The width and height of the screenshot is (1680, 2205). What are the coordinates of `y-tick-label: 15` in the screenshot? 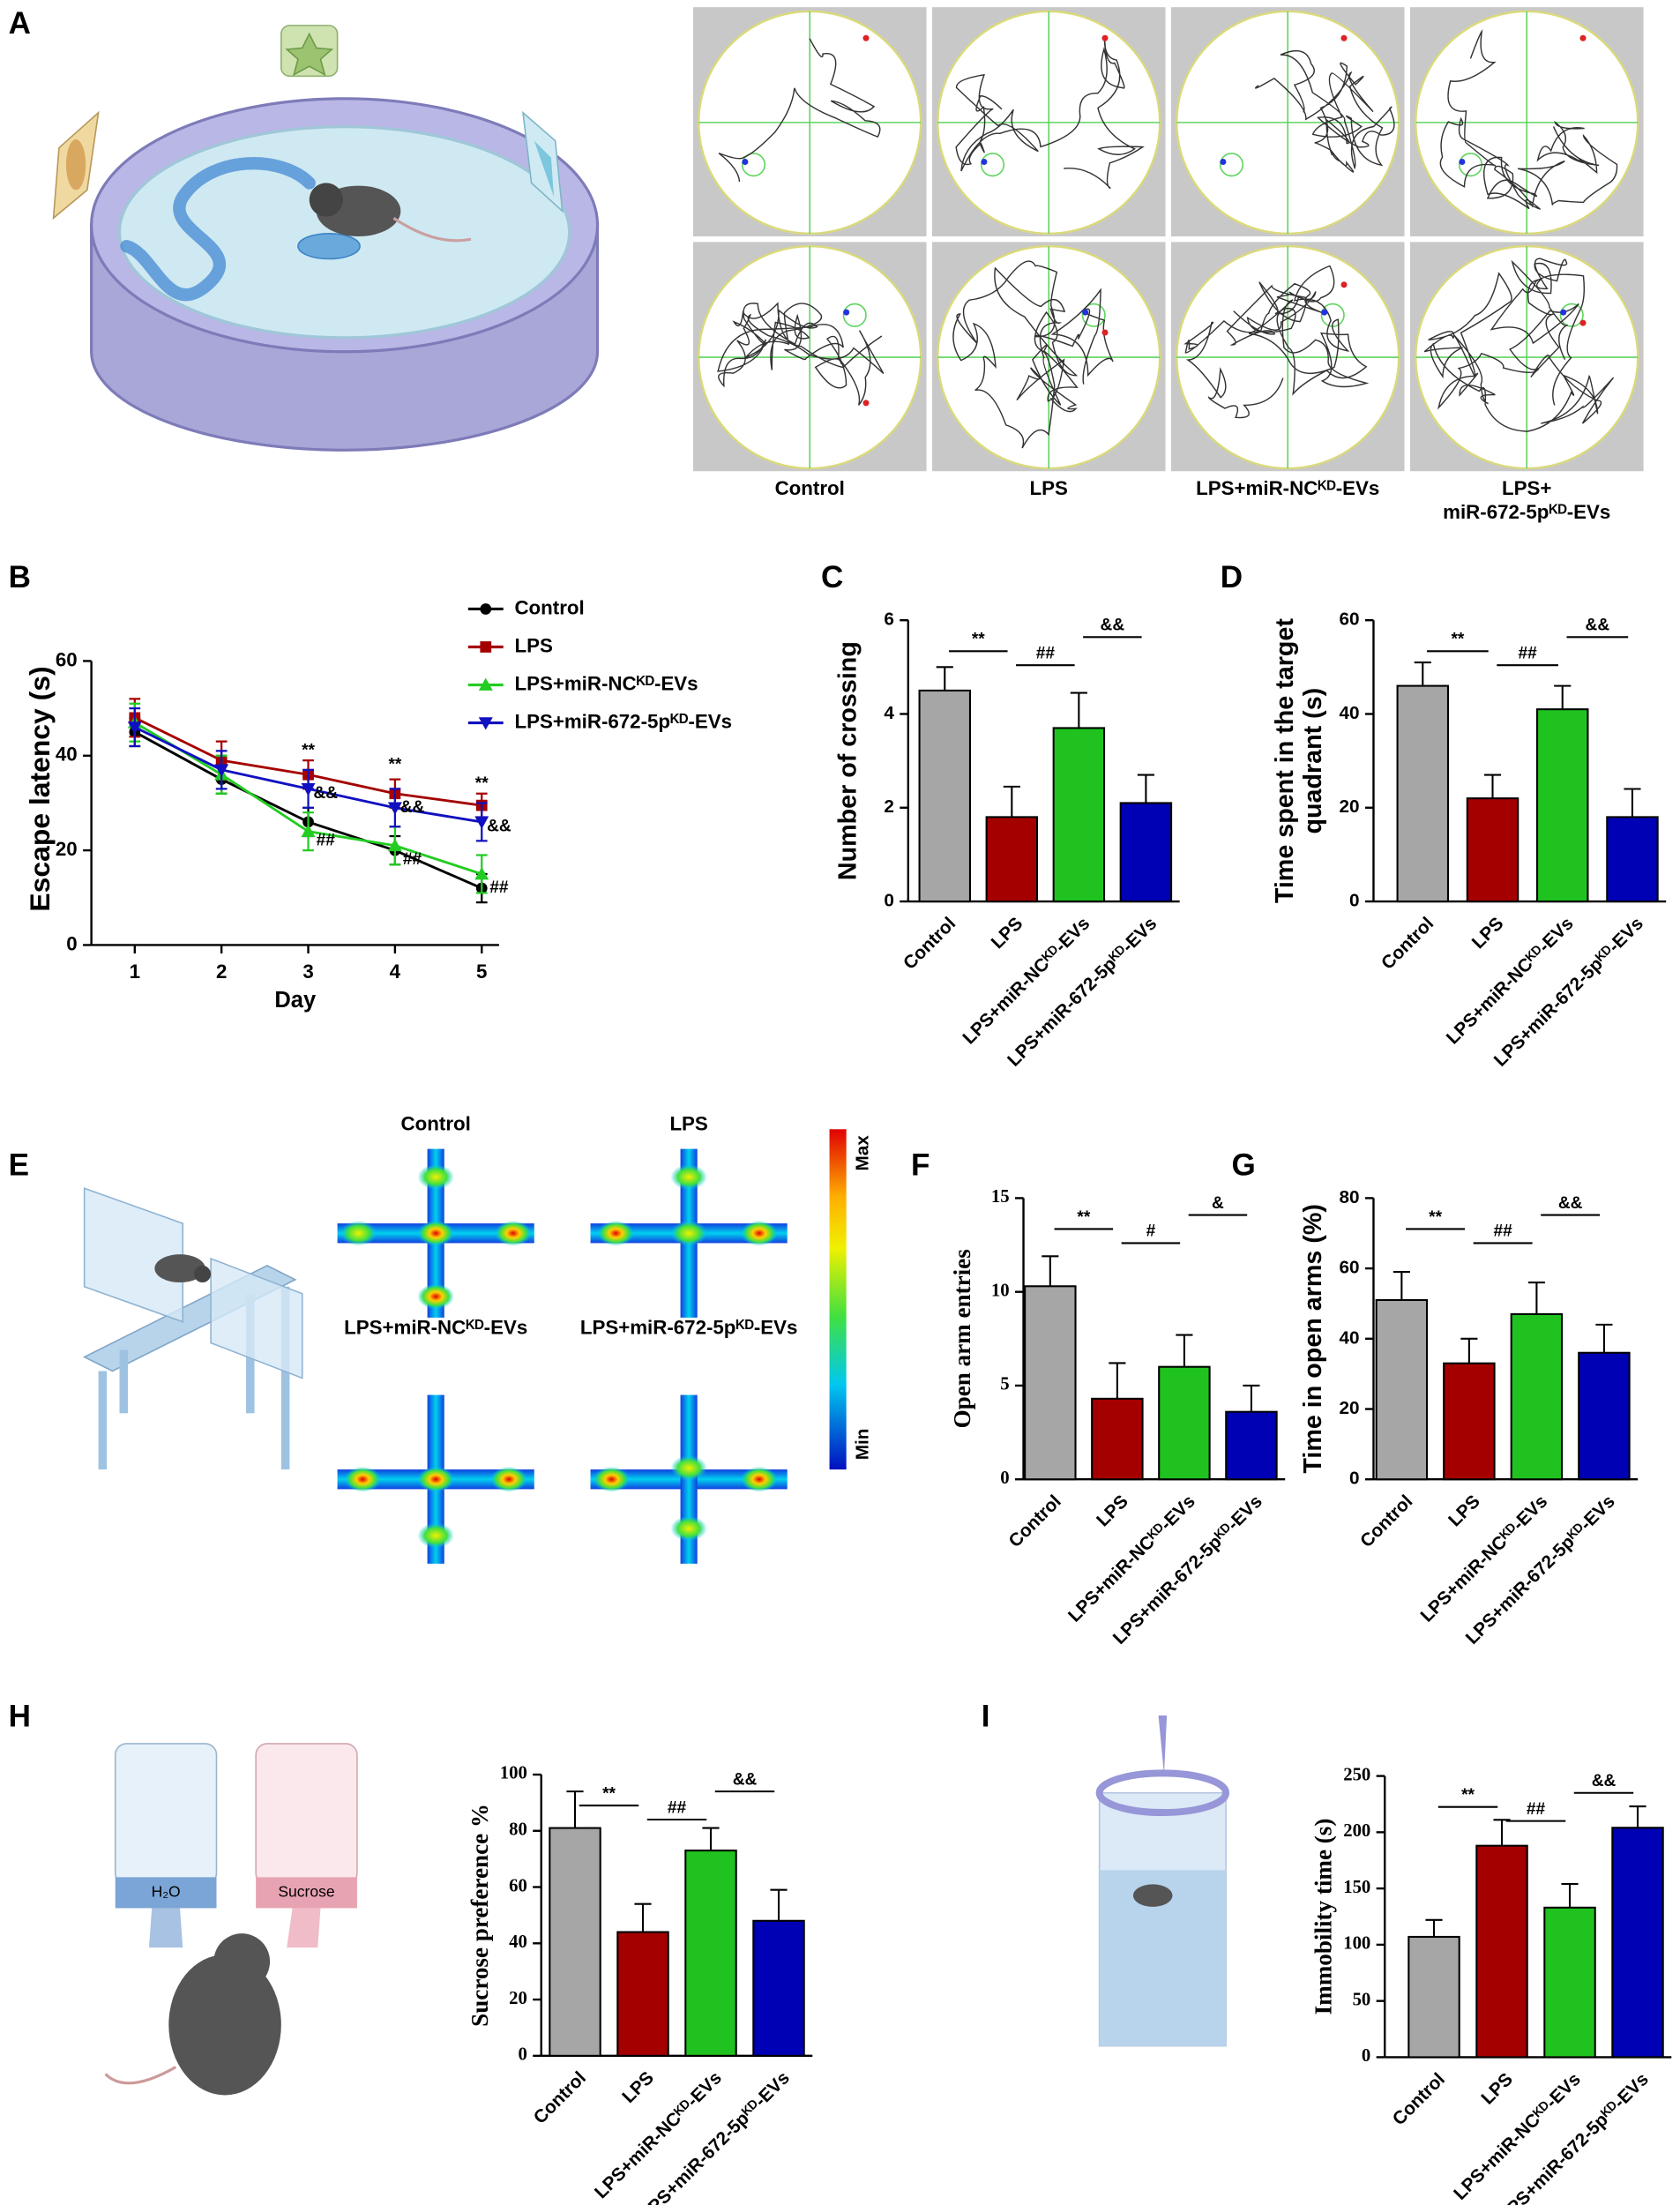 It's located at (1000, 1197).